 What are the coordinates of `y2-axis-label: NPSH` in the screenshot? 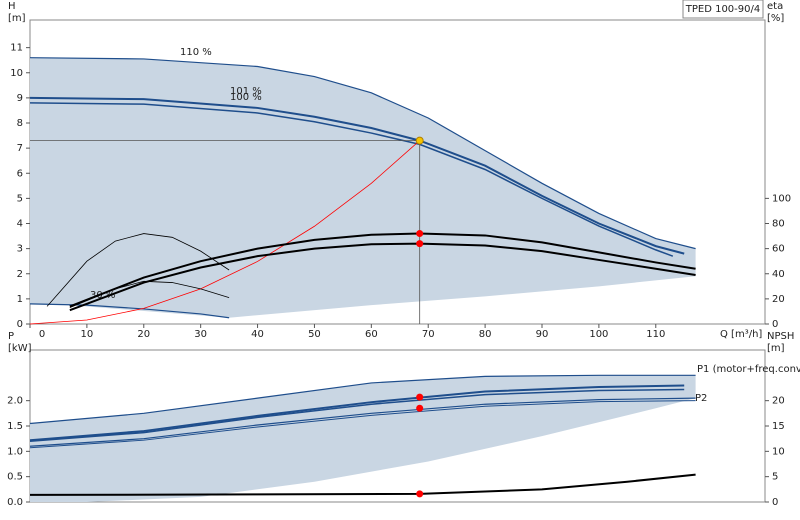 It's located at (780, 336).